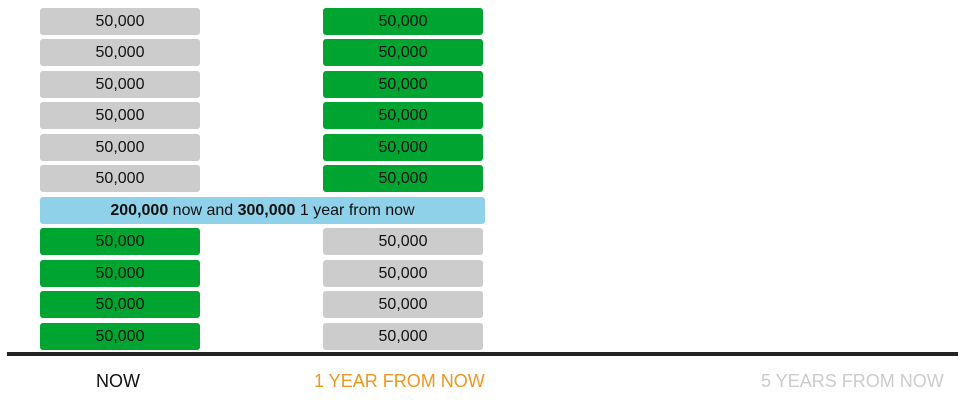 The width and height of the screenshot is (963, 400). I want to click on summary-bar: 200,000 now and 300,000 1 year from now, so click(262, 210).